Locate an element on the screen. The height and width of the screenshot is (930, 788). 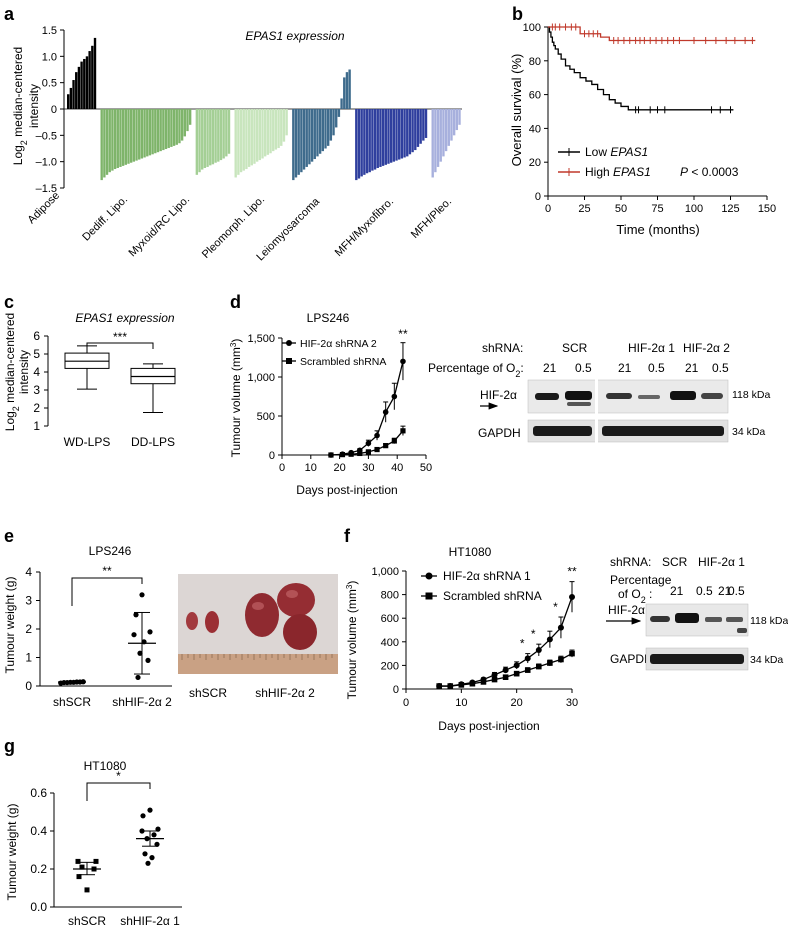
panel-letter-a: a is located at coordinates (9, 14).